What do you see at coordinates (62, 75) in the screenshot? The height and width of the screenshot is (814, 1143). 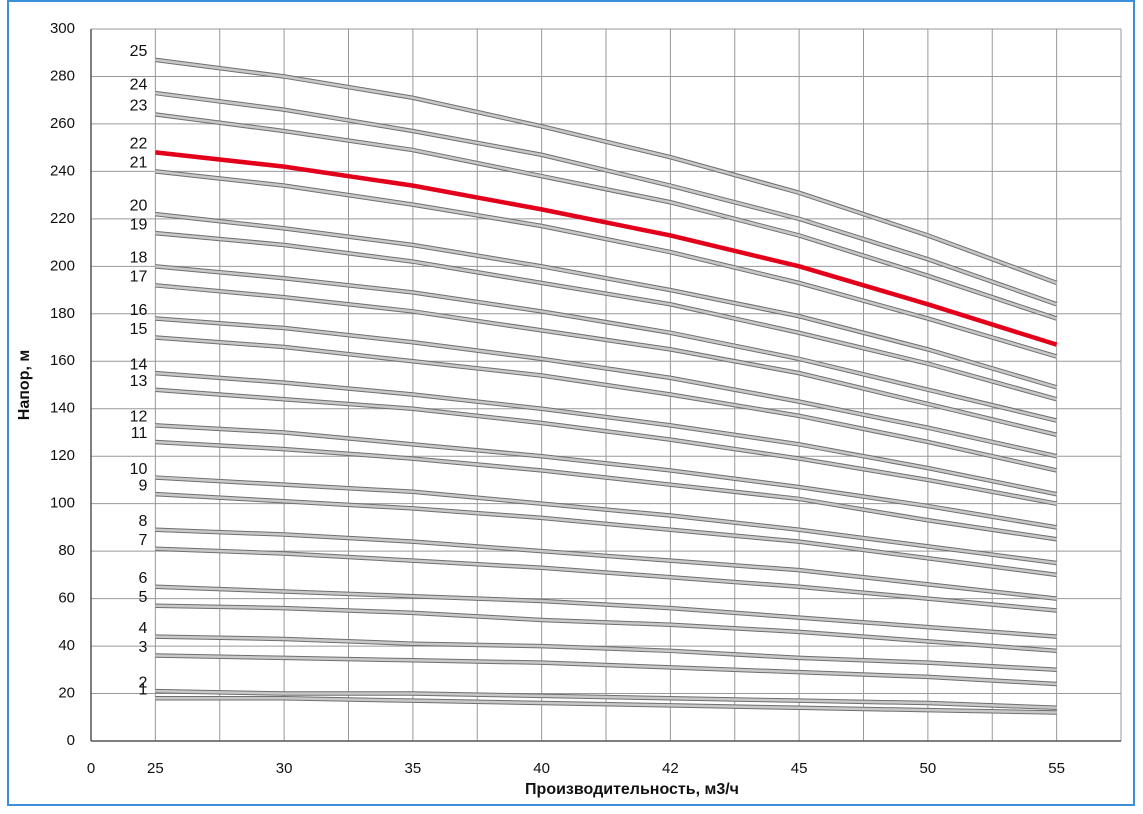 I see `y-tick-label: 280` at bounding box center [62, 75].